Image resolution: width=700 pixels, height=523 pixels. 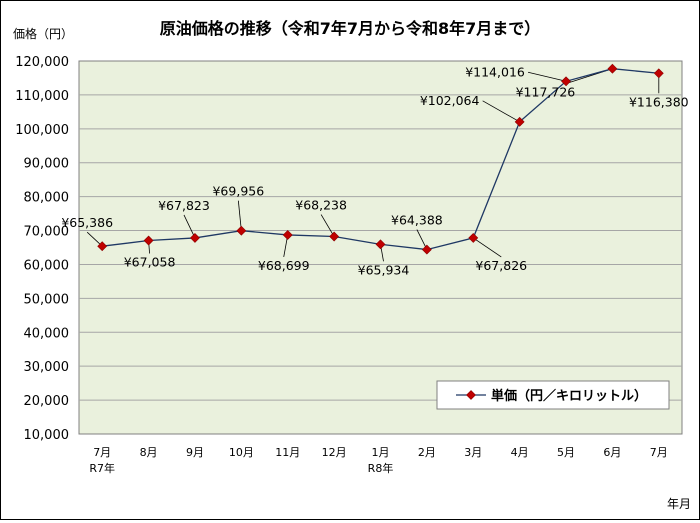 I want to click on y-axis-label: 価格（円）, so click(x=43, y=33).